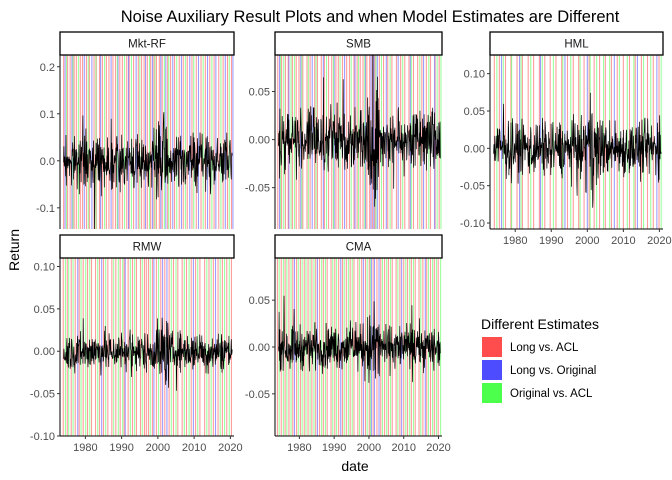 This screenshot has width=672, height=480. What do you see at coordinates (544, 348) in the screenshot?
I see `legend-label: Long vs. ACL` at bounding box center [544, 348].